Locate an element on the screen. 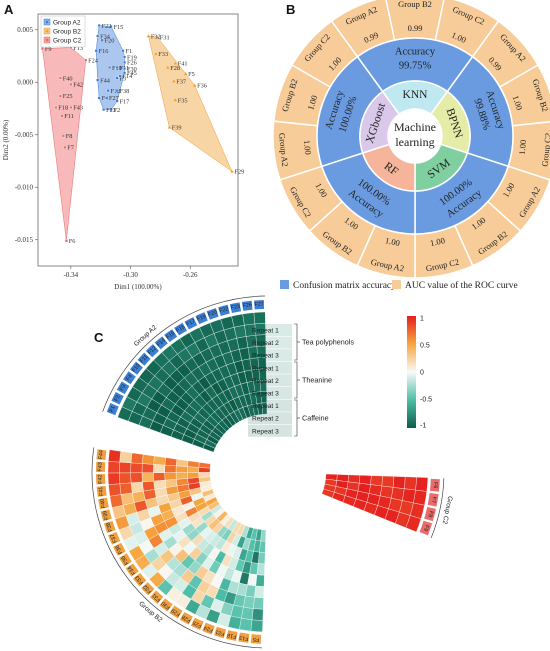  point-label: F37 is located at coordinates (181, 81).